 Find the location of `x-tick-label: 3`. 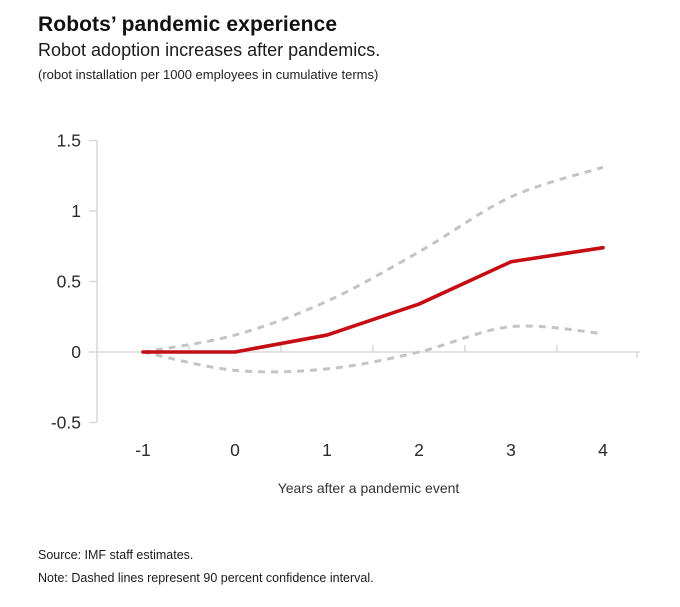

x-tick-label: 3 is located at coordinates (511, 450).